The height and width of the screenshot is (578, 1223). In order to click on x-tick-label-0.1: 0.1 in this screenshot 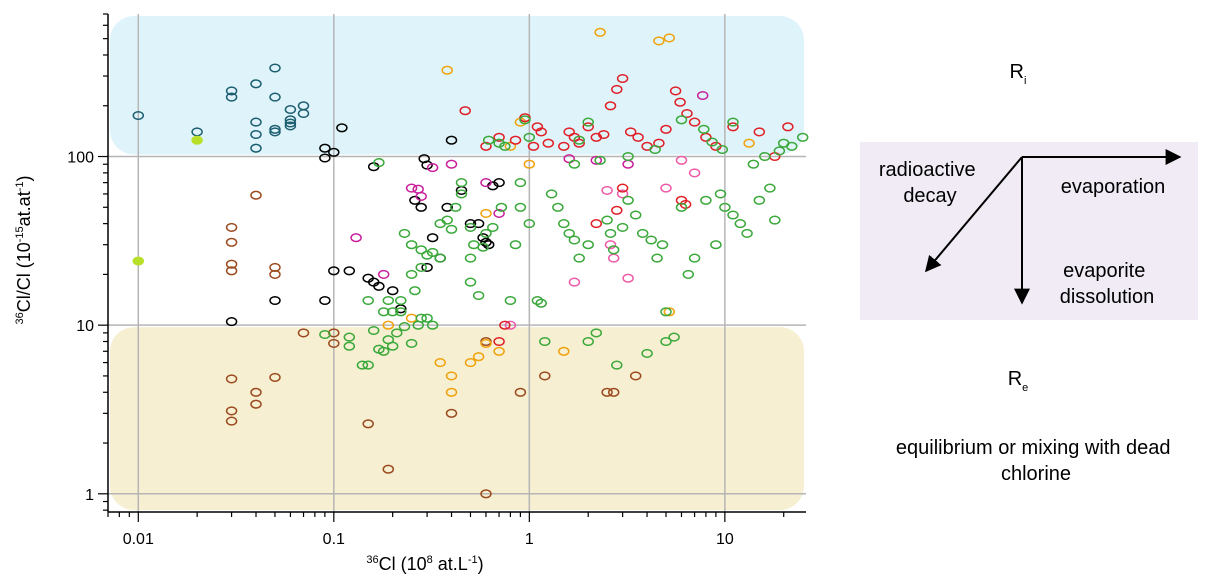, I will do `click(334, 539)`.